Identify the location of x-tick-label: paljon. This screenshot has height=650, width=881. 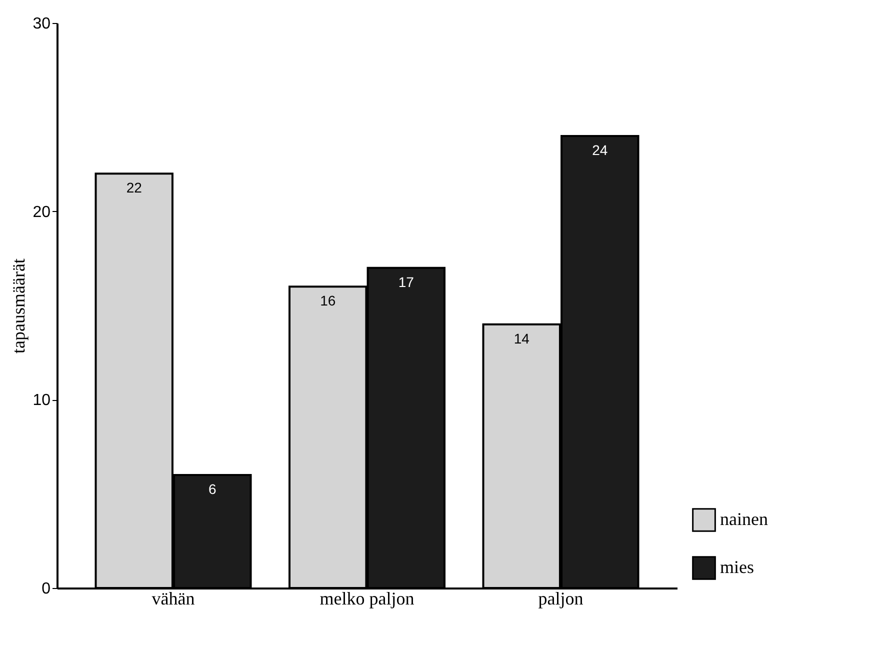
(561, 598).